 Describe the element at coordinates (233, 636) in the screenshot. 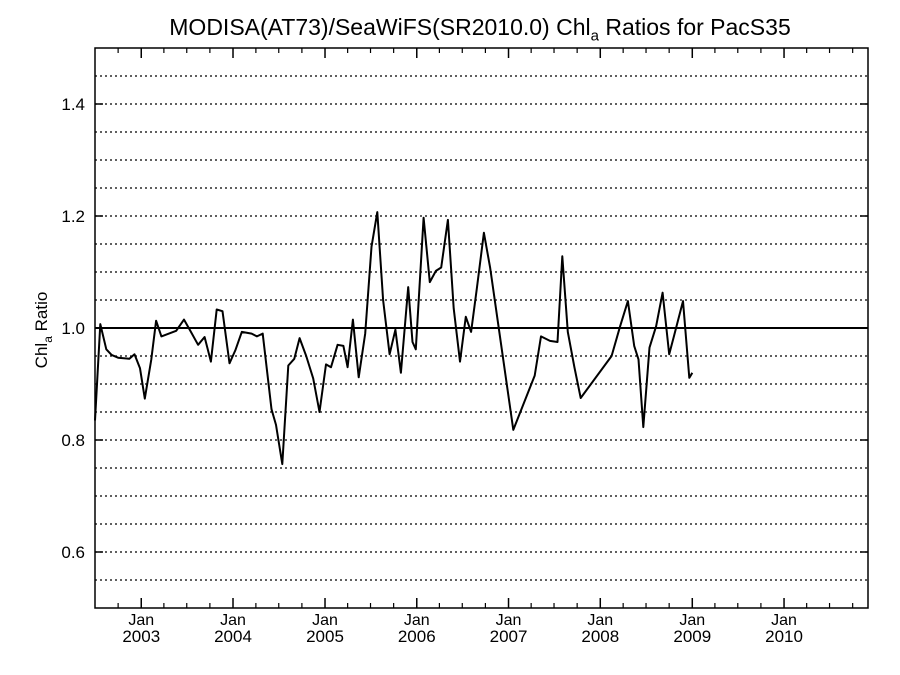

I see `x-tick-label-year: 2004` at that location.